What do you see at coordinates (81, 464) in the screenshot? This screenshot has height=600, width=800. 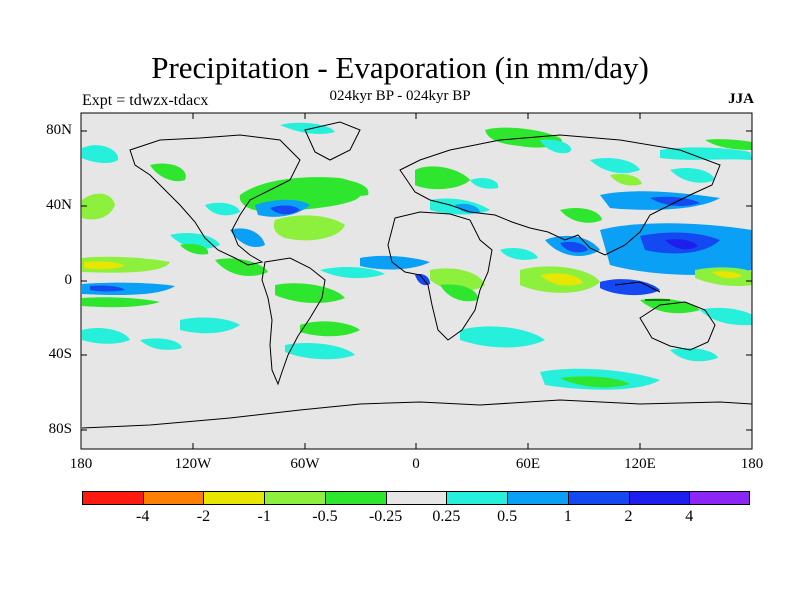 I see `lon-label-180w: 180` at bounding box center [81, 464].